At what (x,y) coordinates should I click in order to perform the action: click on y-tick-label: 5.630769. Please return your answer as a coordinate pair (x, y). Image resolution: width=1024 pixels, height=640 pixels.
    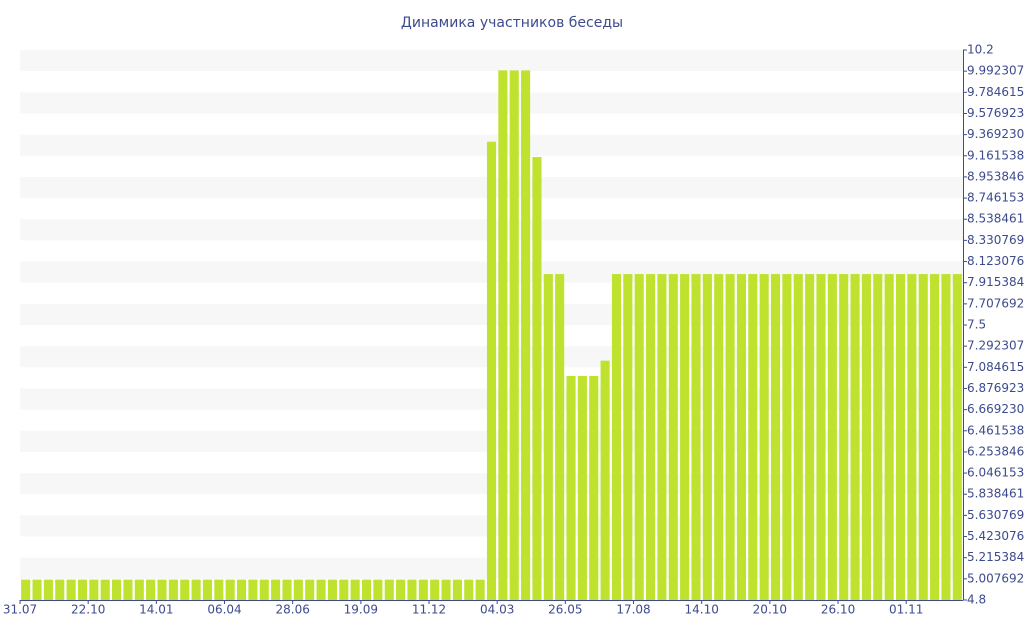
    Looking at the image, I should click on (995, 515).